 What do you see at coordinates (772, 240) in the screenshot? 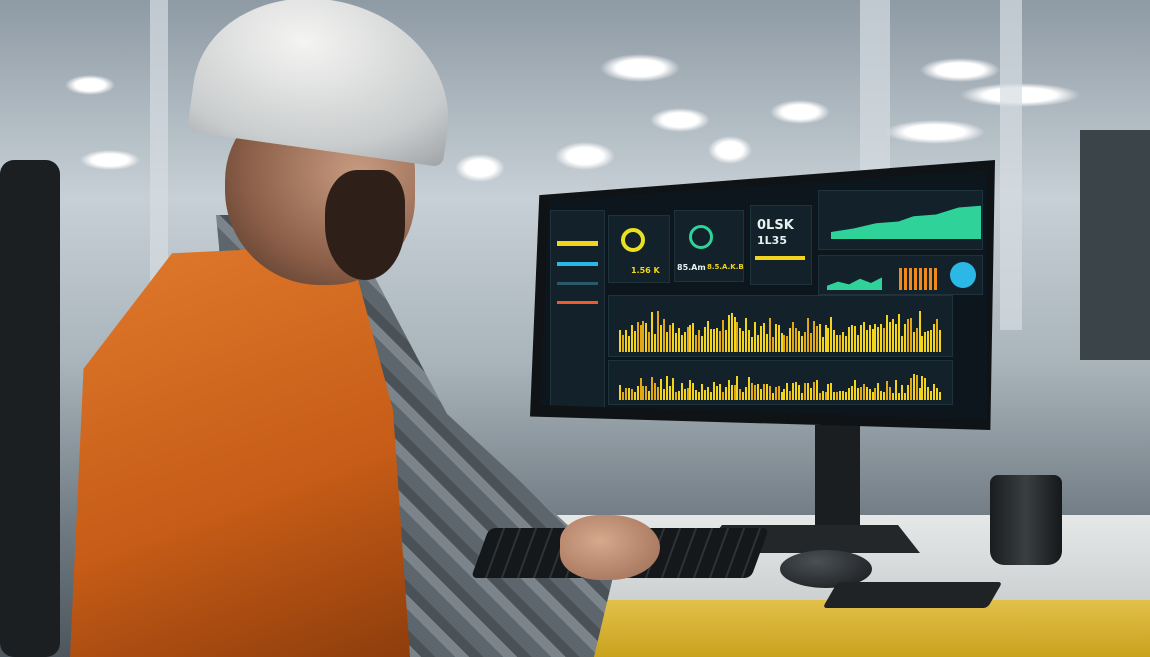
I see `kpi-big-2: 1L35` at bounding box center [772, 240].